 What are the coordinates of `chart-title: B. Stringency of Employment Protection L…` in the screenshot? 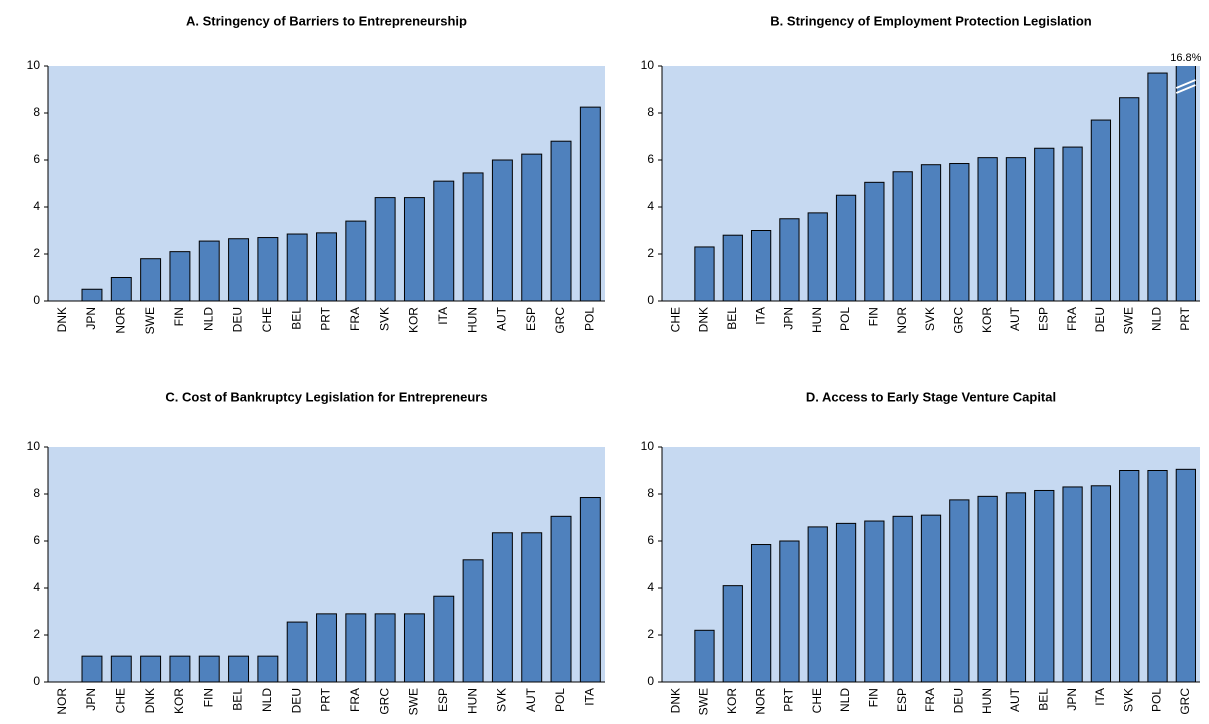 It's located at (930, 20).